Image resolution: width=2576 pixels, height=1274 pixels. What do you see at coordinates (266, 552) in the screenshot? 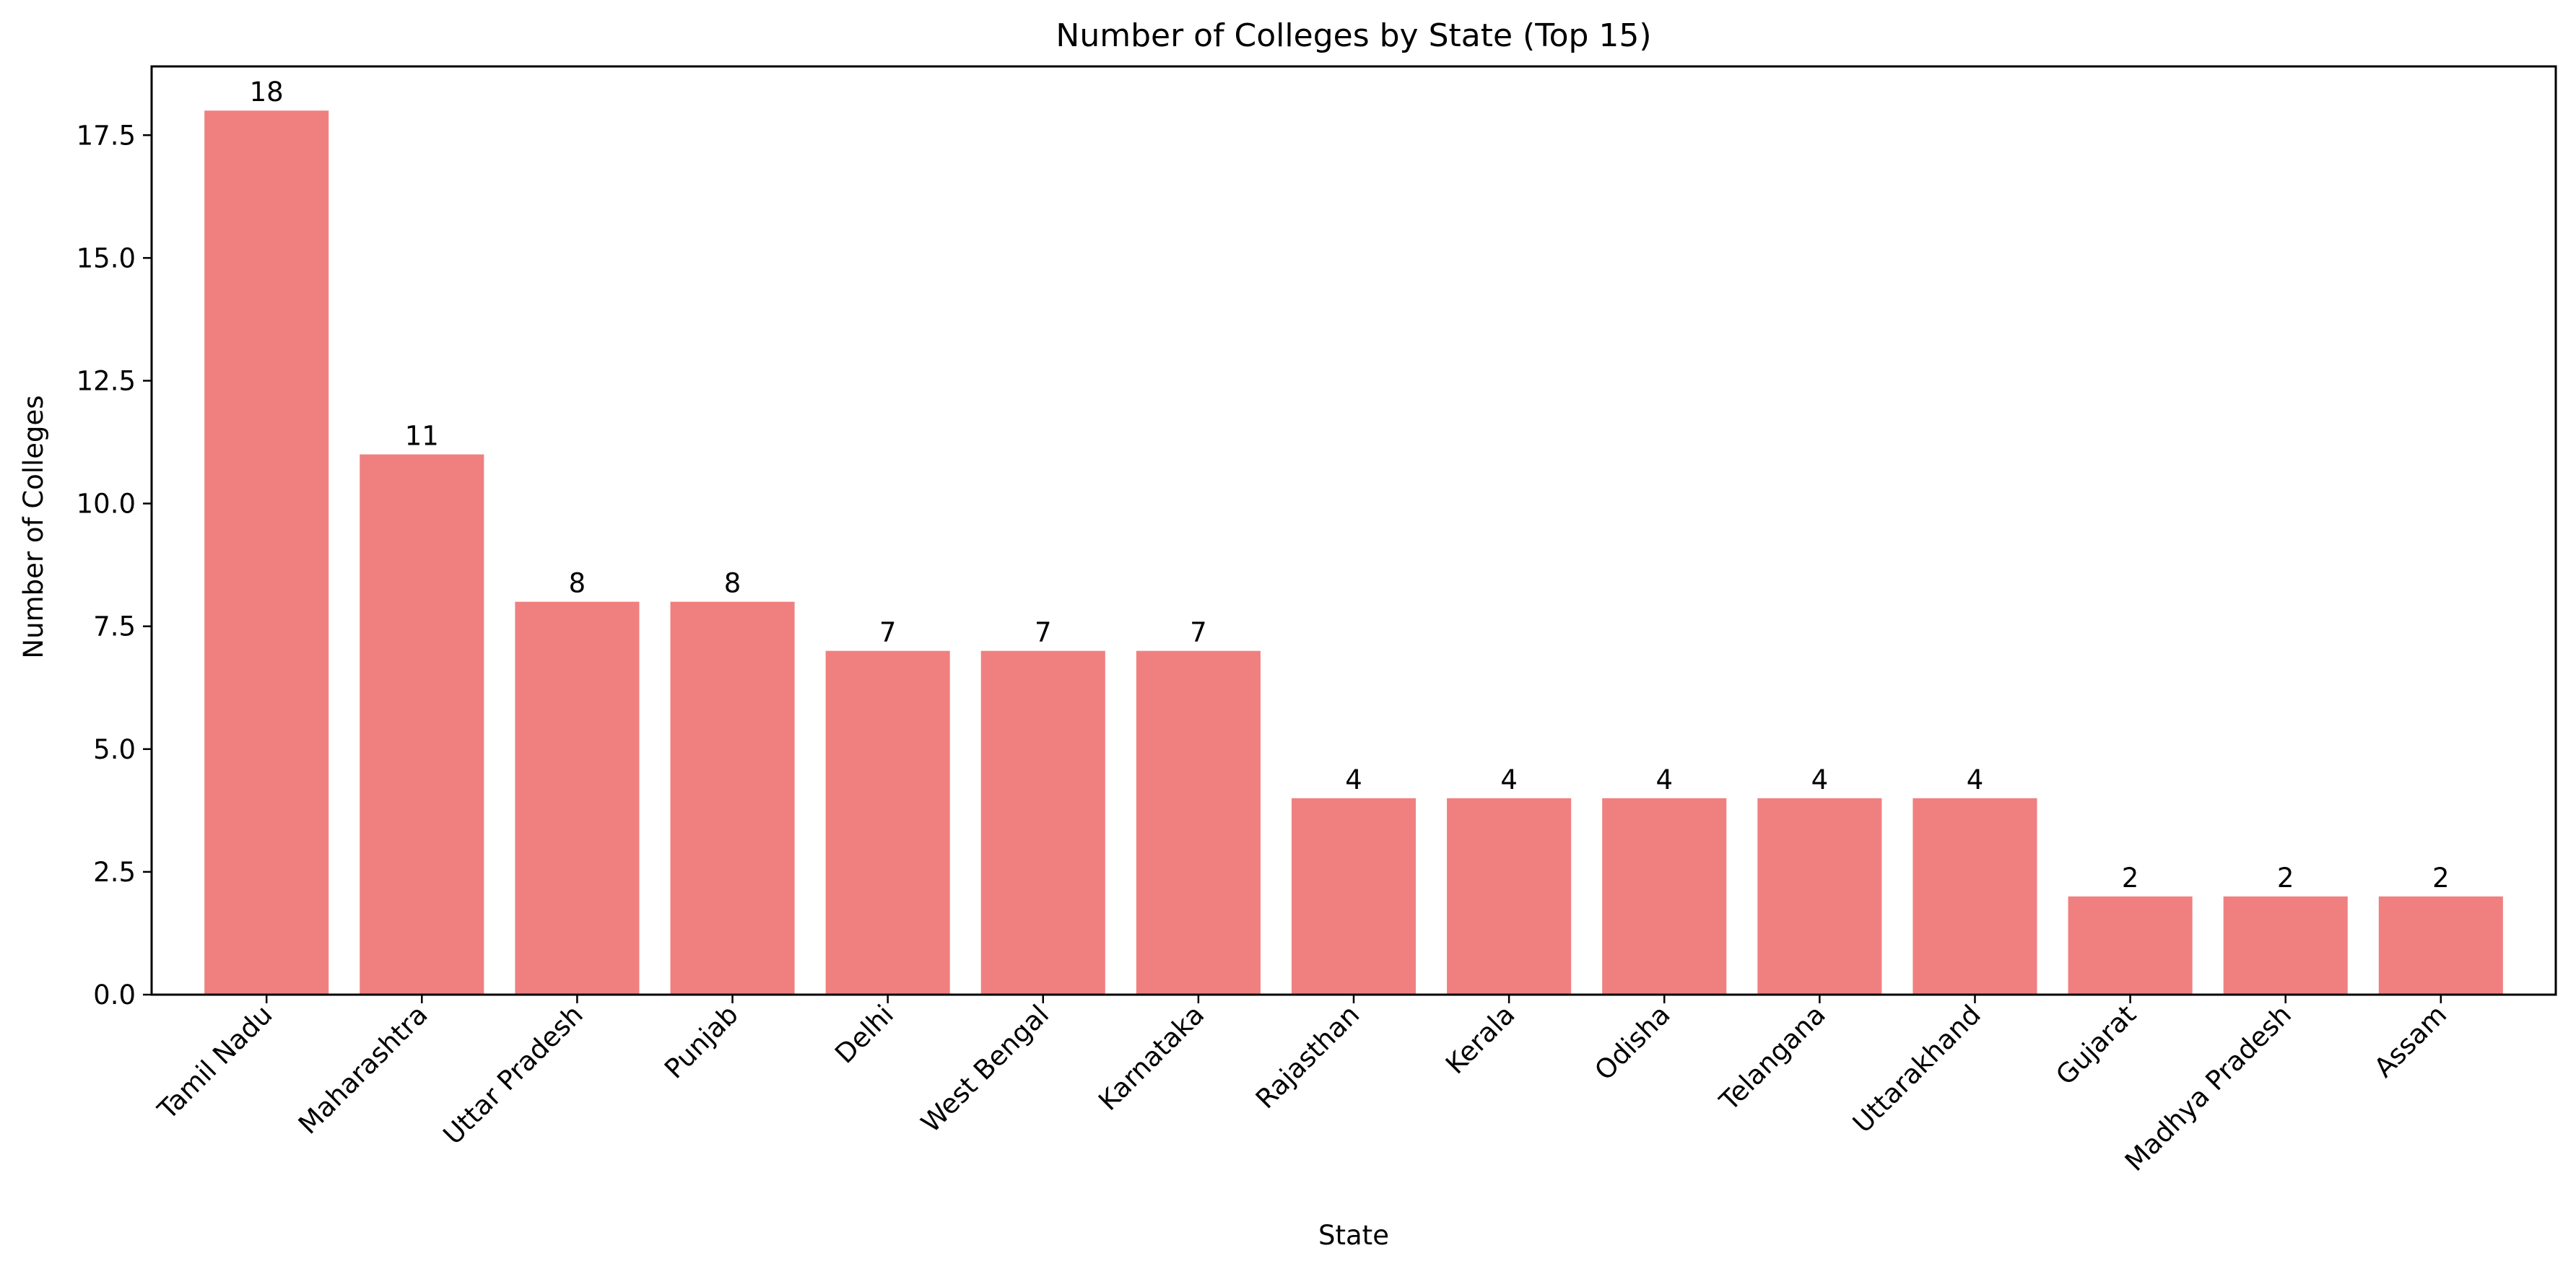
I see `bar-tamil-nadu` at bounding box center [266, 552].